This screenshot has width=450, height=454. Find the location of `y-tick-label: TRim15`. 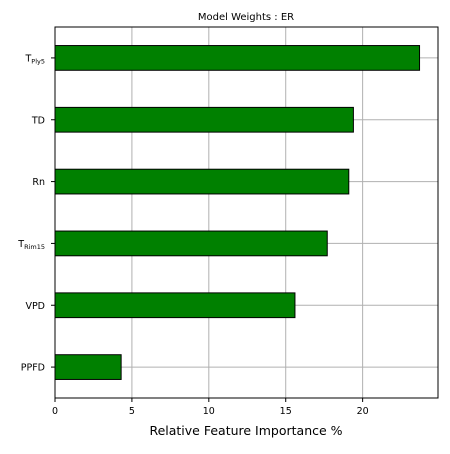

y-tick-label: TRim15 is located at coordinates (31, 245).